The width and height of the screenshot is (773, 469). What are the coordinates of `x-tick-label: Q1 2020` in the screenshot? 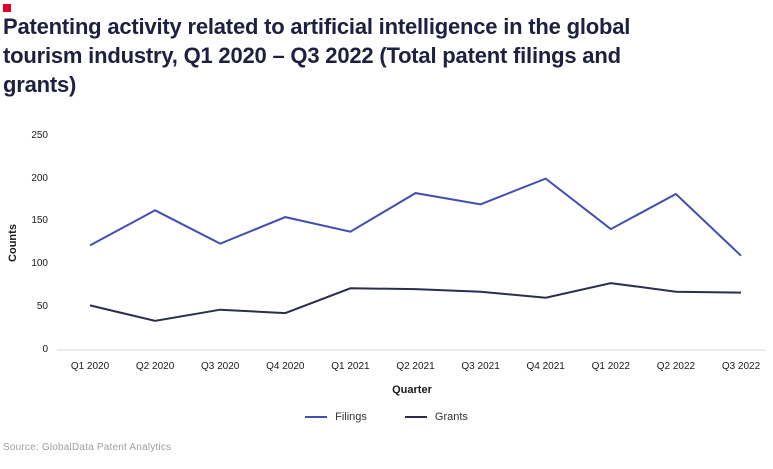 It's located at (90, 366).